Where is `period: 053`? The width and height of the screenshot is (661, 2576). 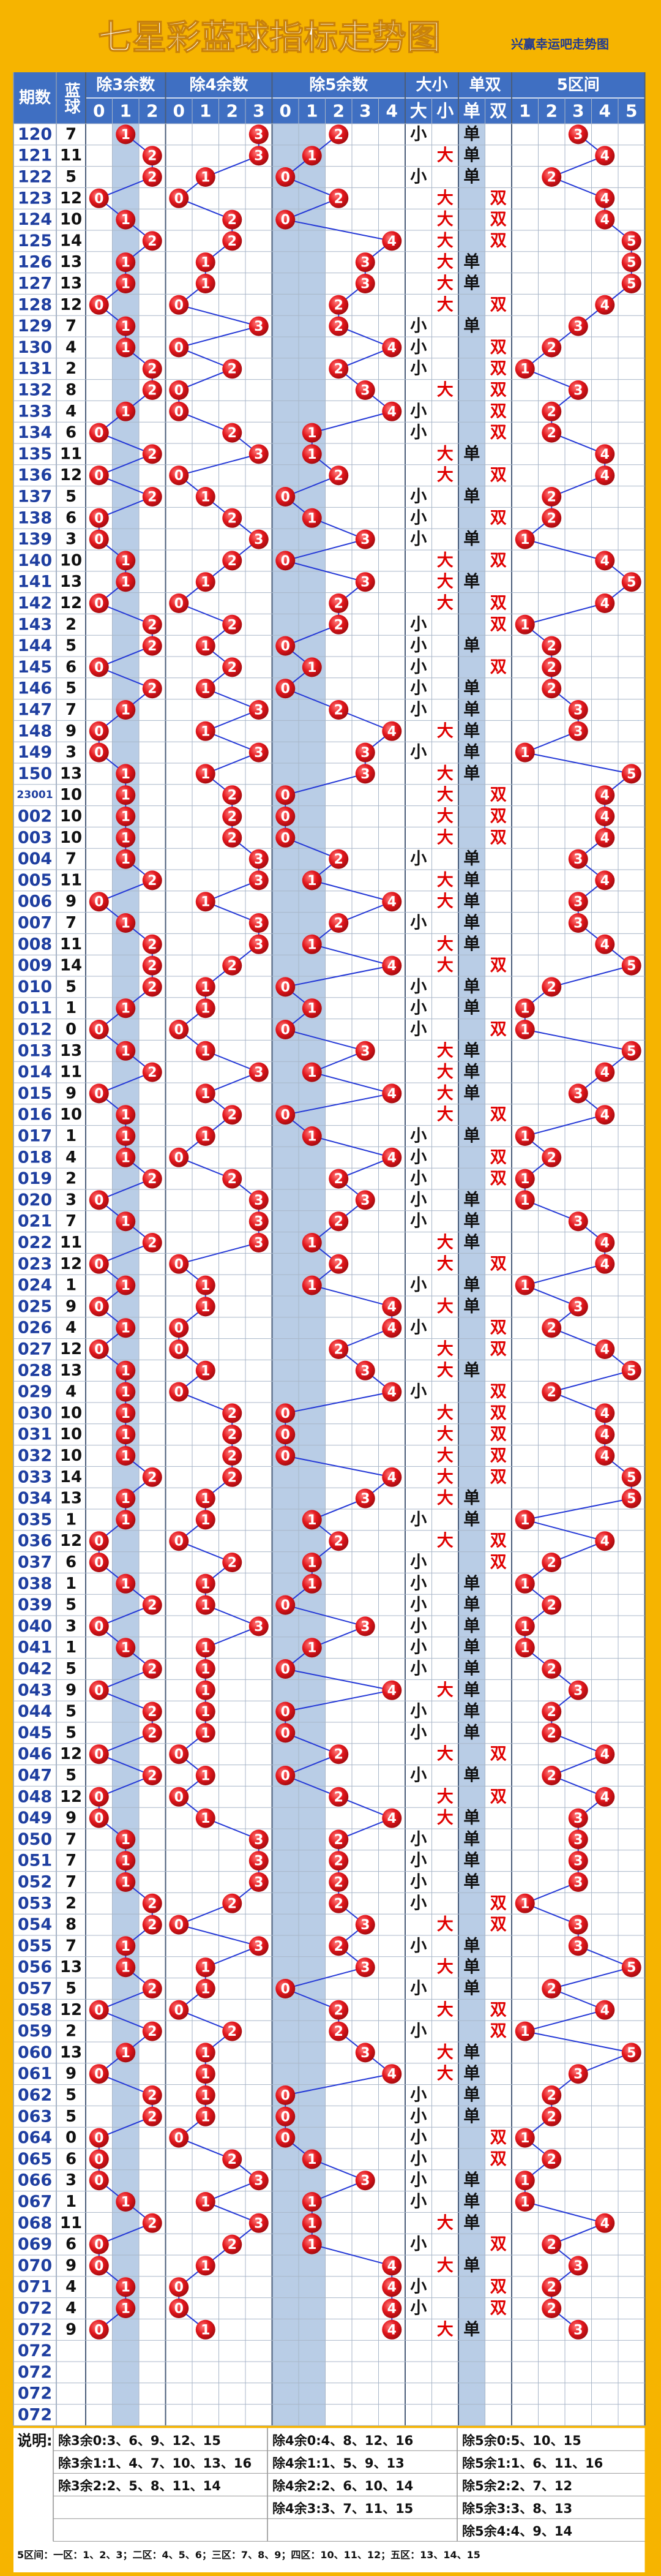 period: 053 is located at coordinates (35, 1904).